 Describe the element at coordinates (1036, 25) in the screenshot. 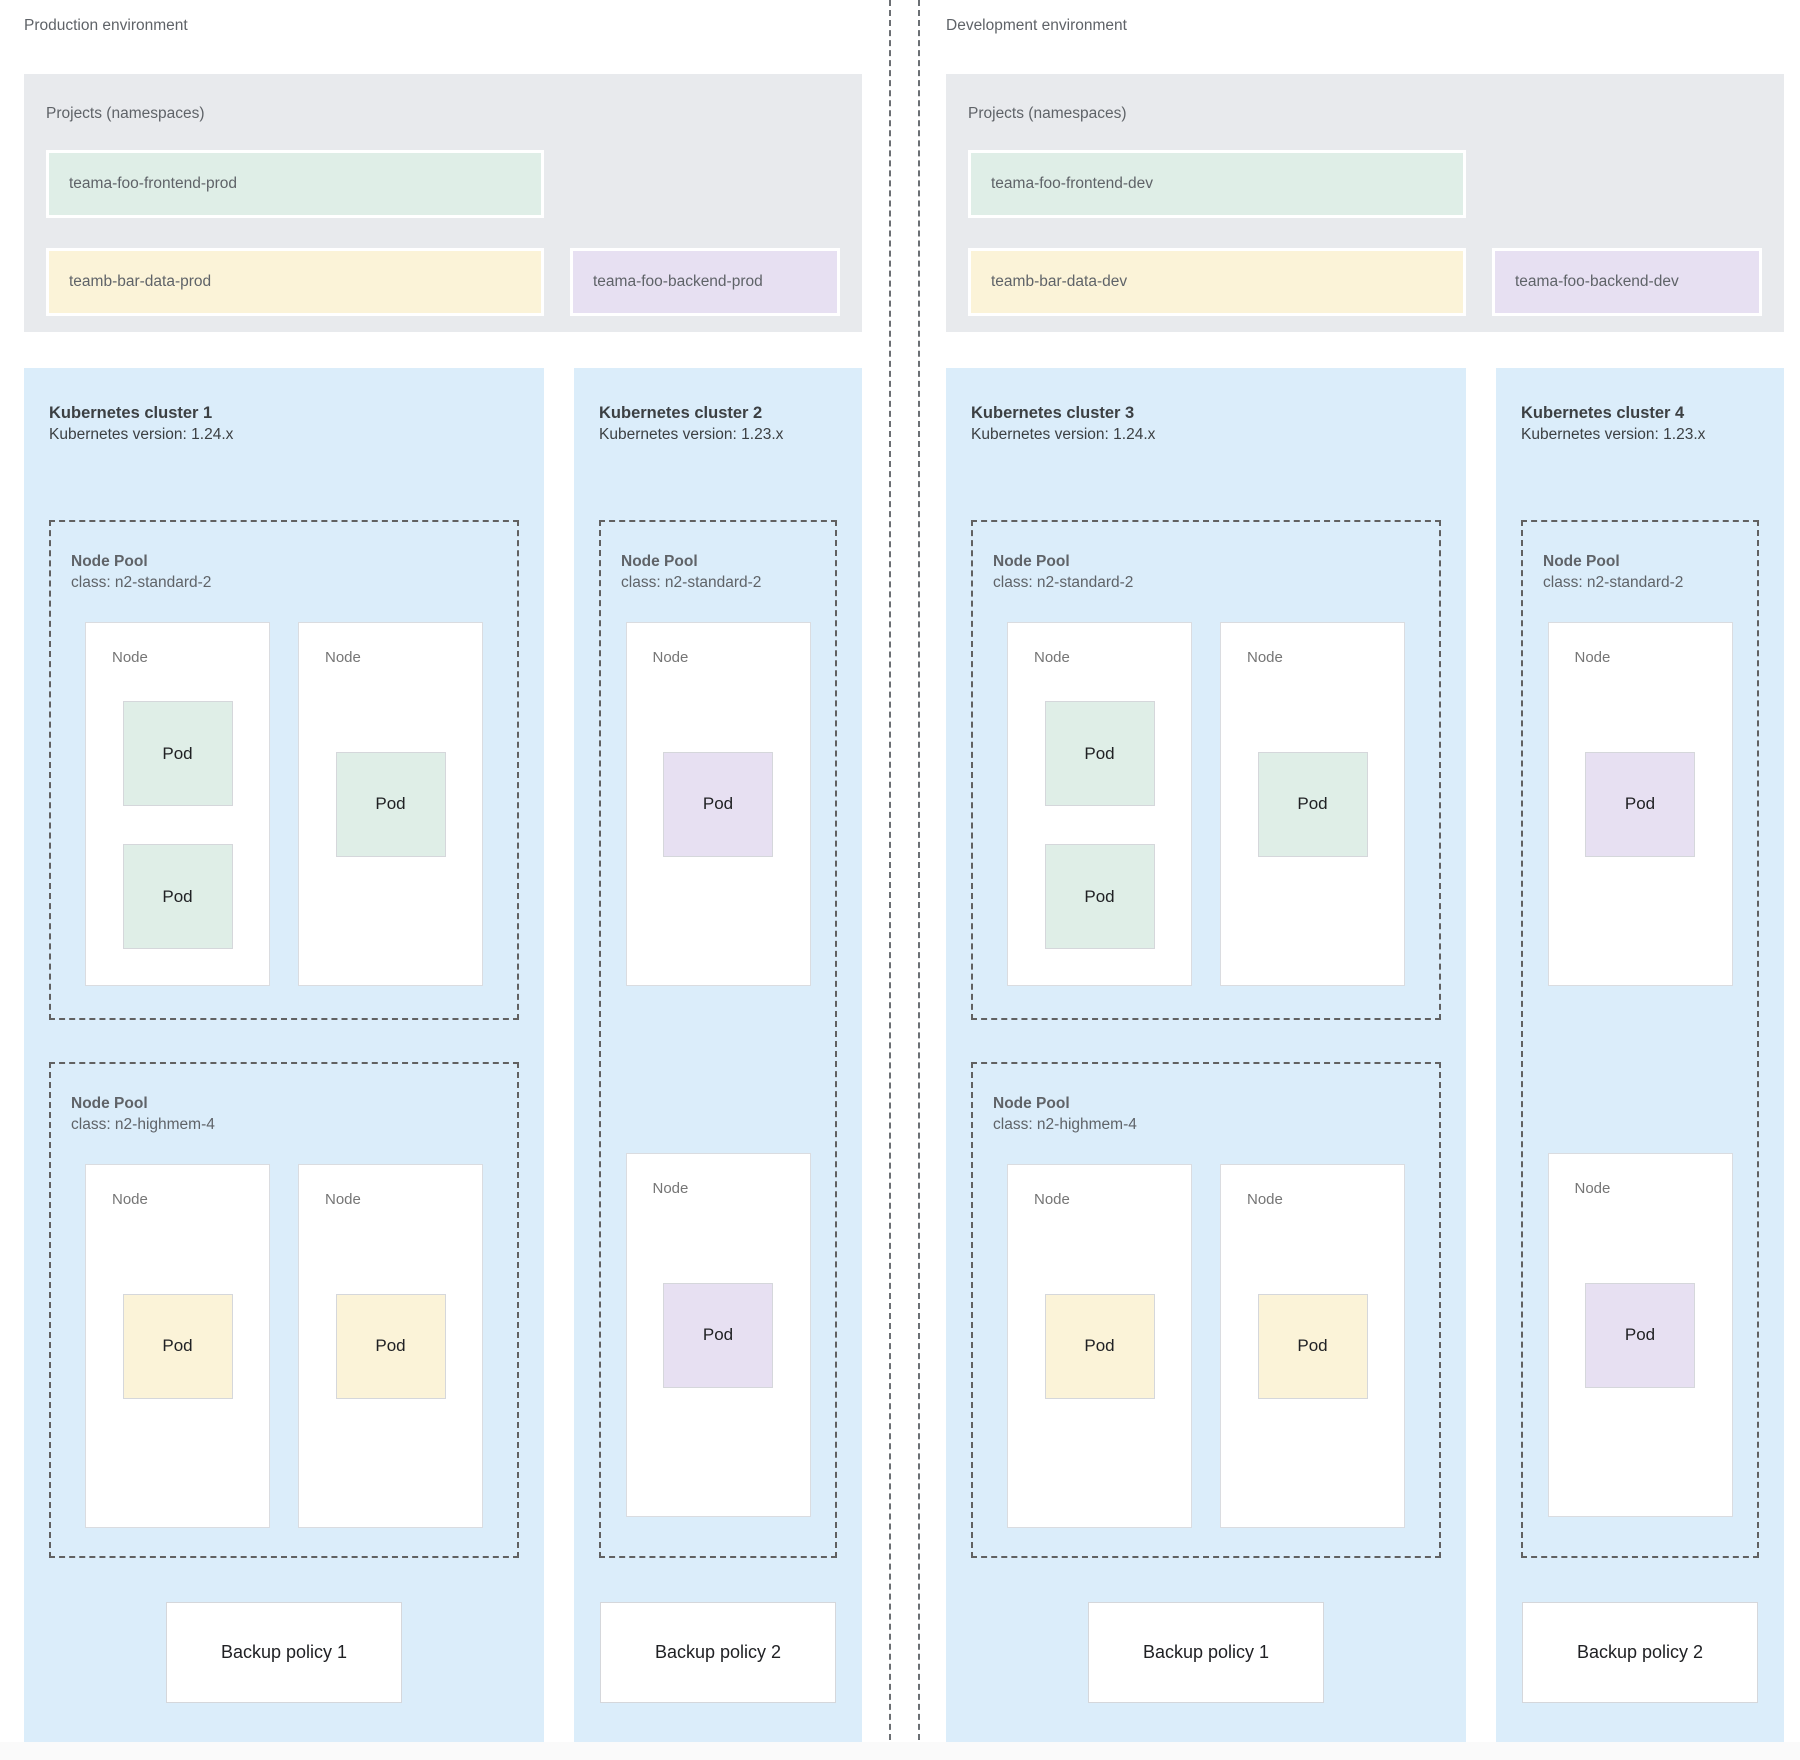

I see `environment-label: Development environment` at that location.